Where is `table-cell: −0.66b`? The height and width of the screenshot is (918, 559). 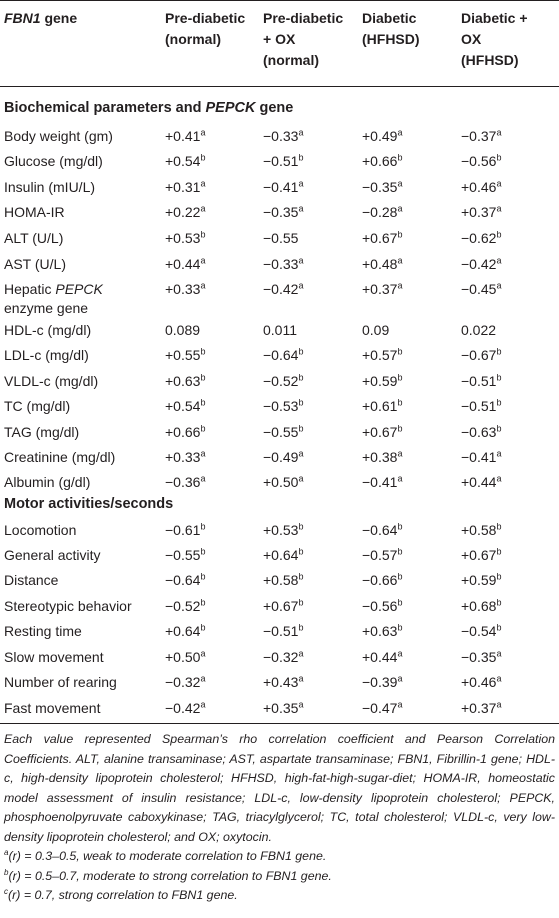
table-cell: −0.66b is located at coordinates (382, 579).